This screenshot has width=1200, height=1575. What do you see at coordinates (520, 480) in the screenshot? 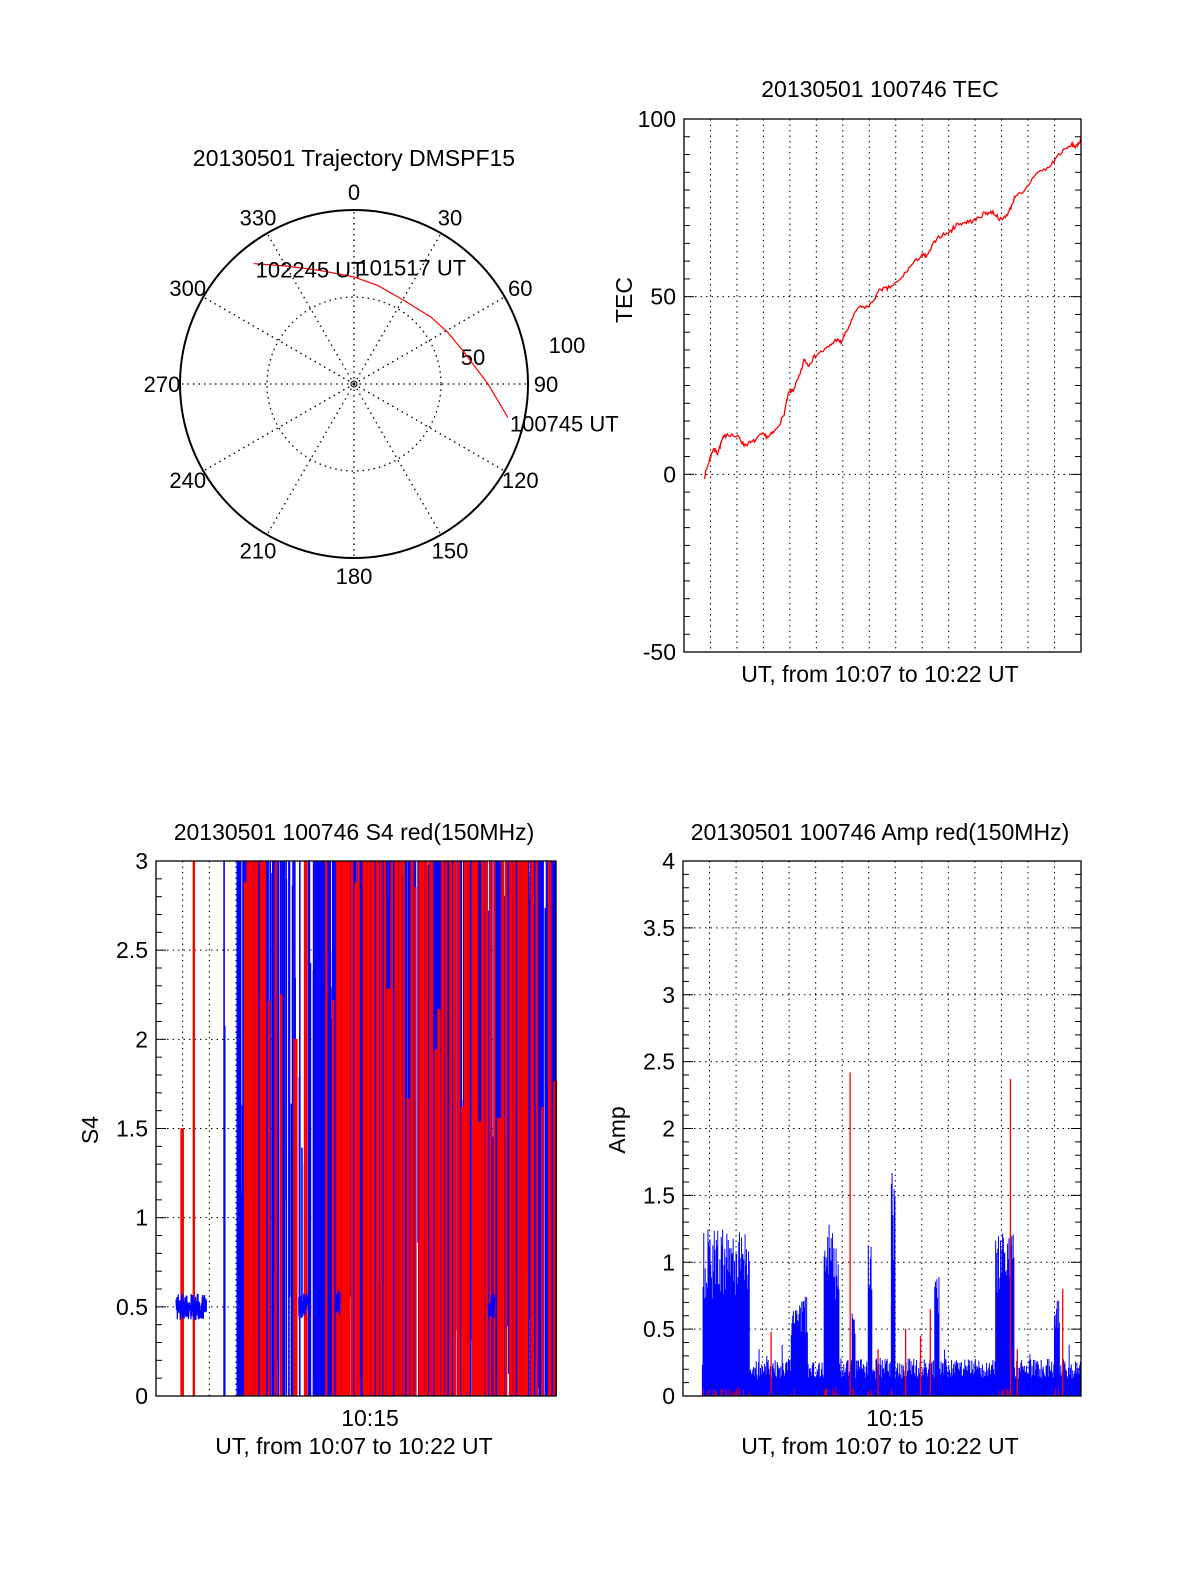
I see `azimuth-label: 120` at bounding box center [520, 480].